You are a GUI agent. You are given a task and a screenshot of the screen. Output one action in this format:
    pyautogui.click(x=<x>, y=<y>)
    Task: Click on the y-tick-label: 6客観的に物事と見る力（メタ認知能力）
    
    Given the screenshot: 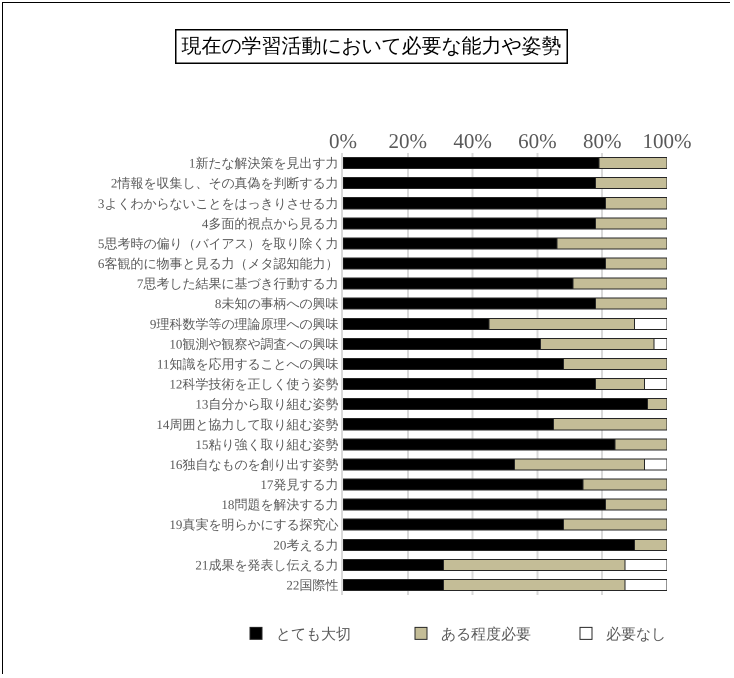 What is the action you would take?
    pyautogui.click(x=218, y=264)
    